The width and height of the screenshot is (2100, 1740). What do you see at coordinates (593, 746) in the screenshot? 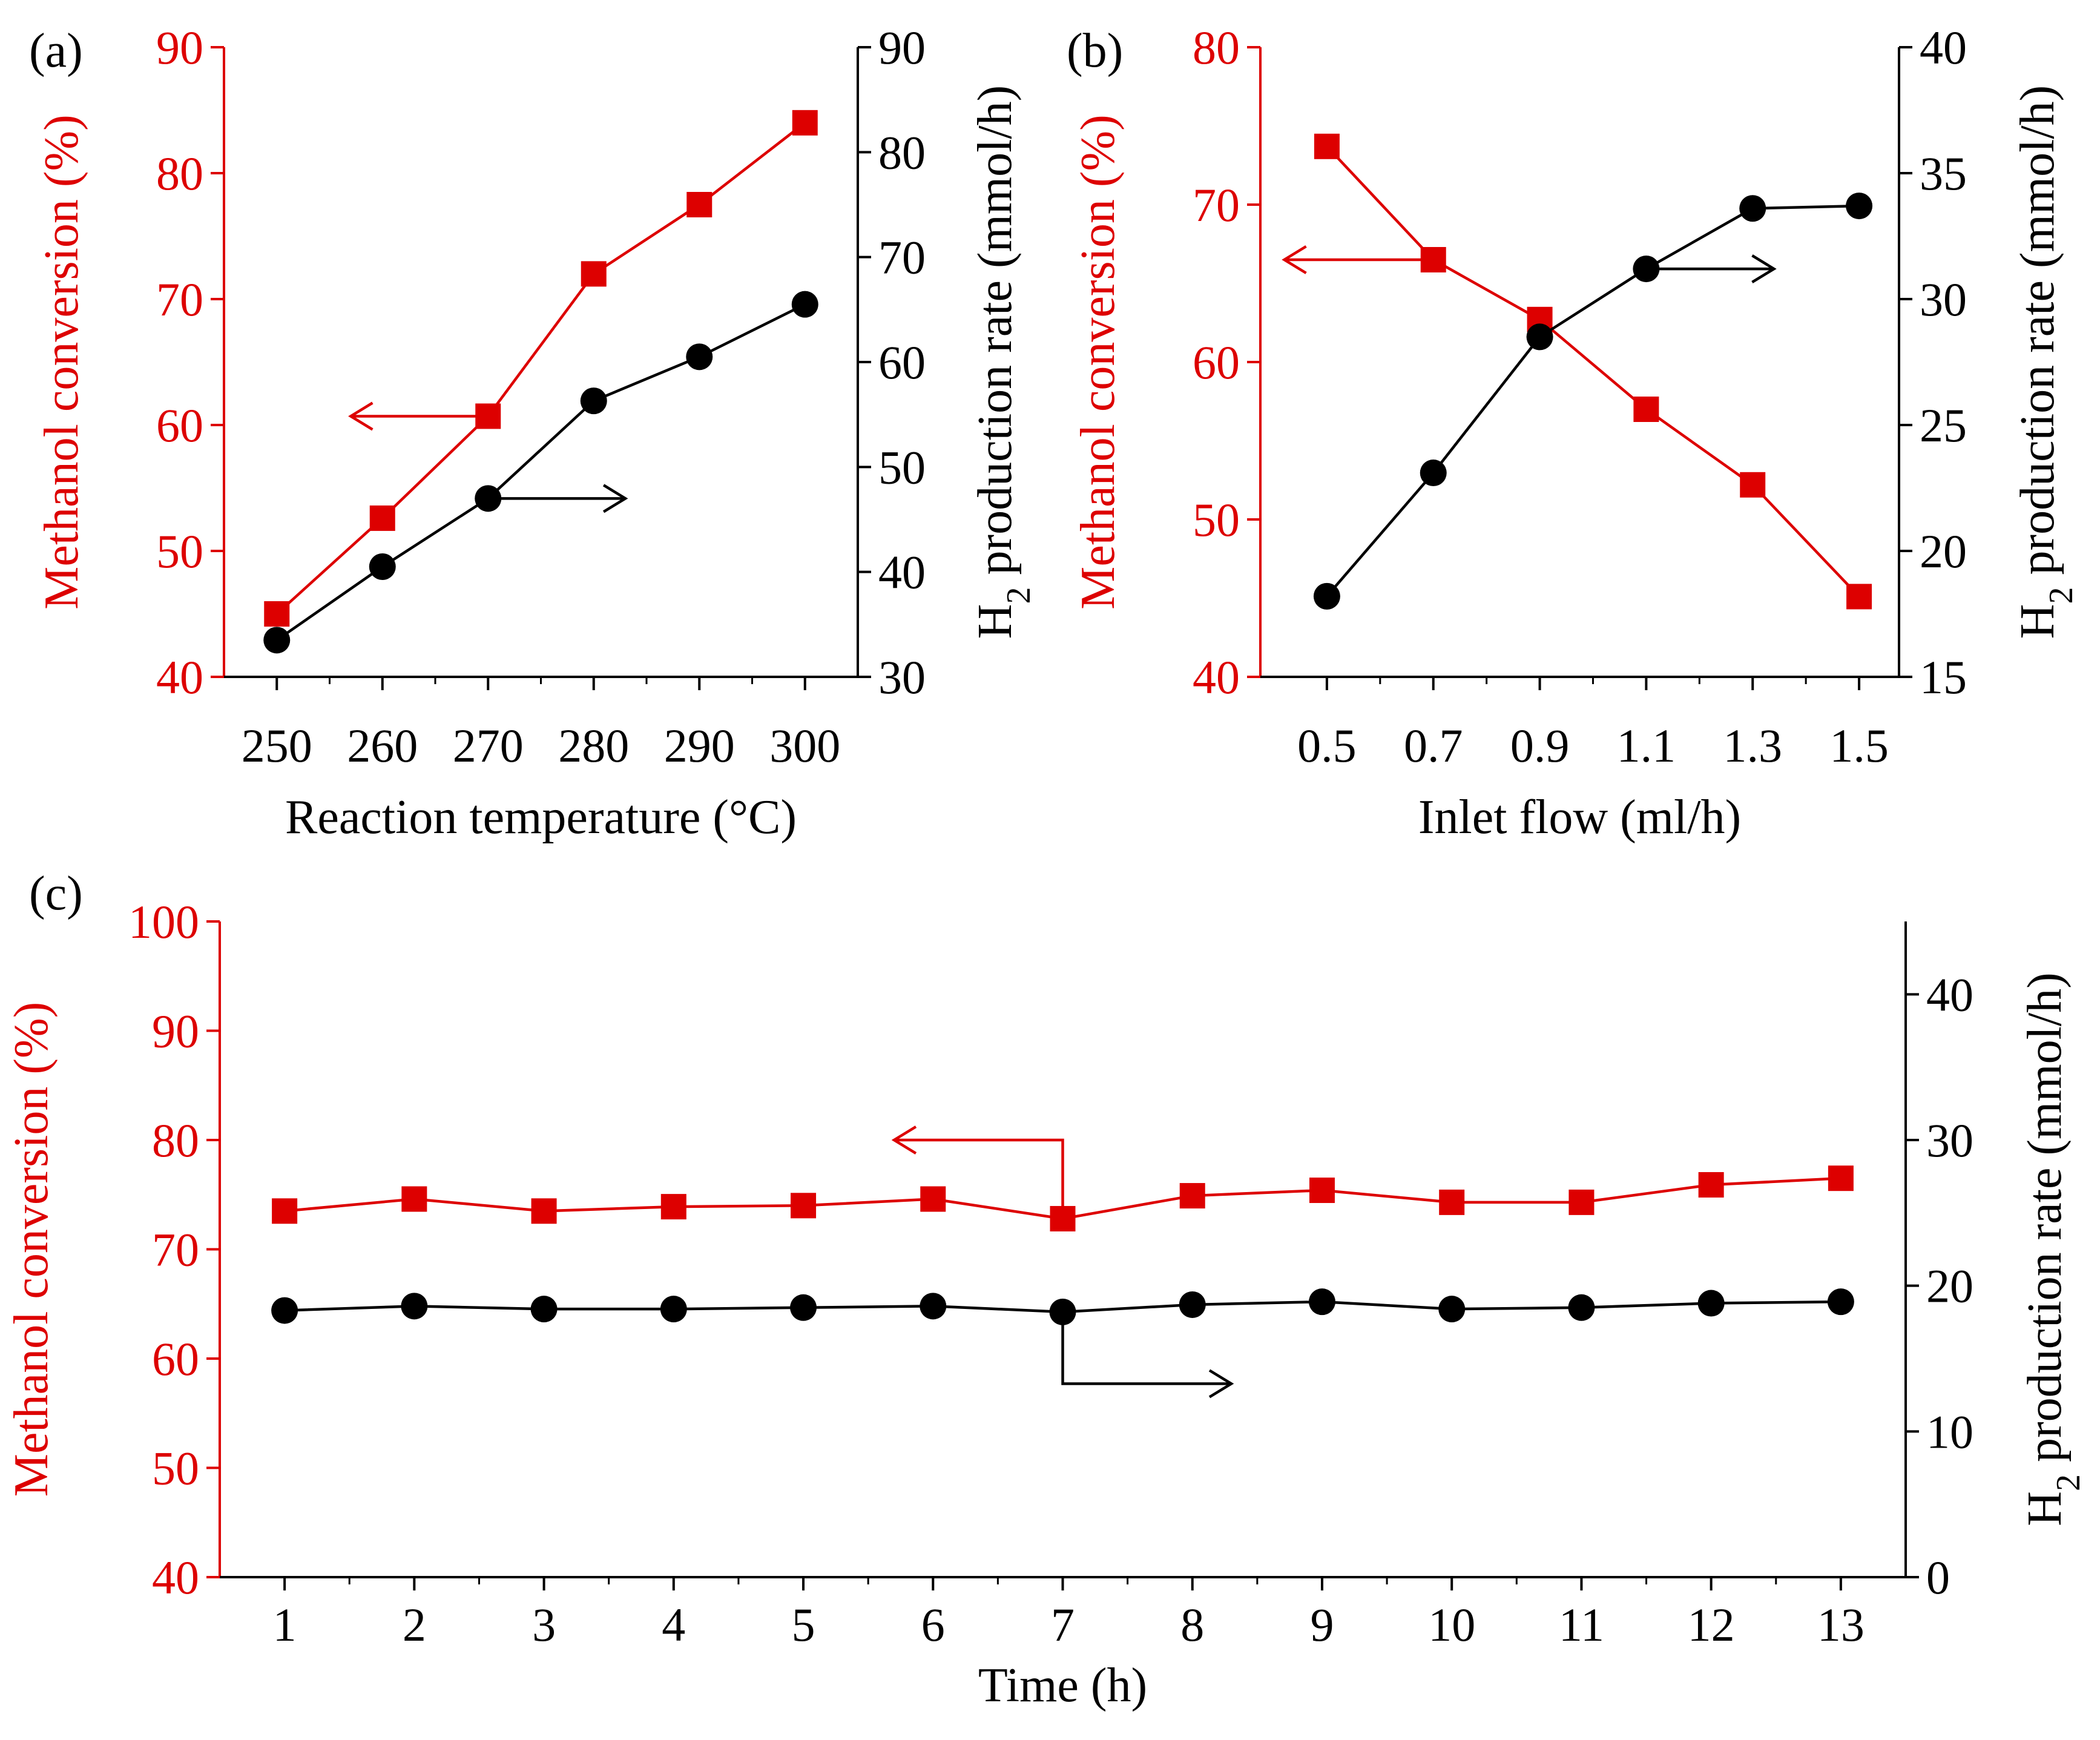
I see `x-tick-label: 280` at bounding box center [593, 746].